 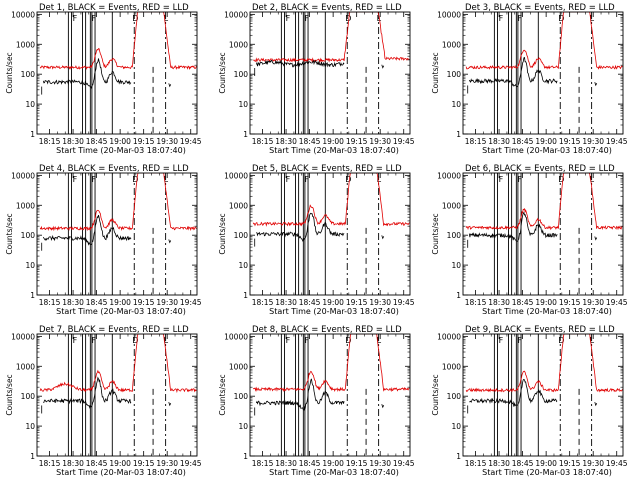 What do you see at coordinates (327, 330) in the screenshot?
I see `panel-title: Det 8, BLACK = Events, RED = LLD` at bounding box center [327, 330].